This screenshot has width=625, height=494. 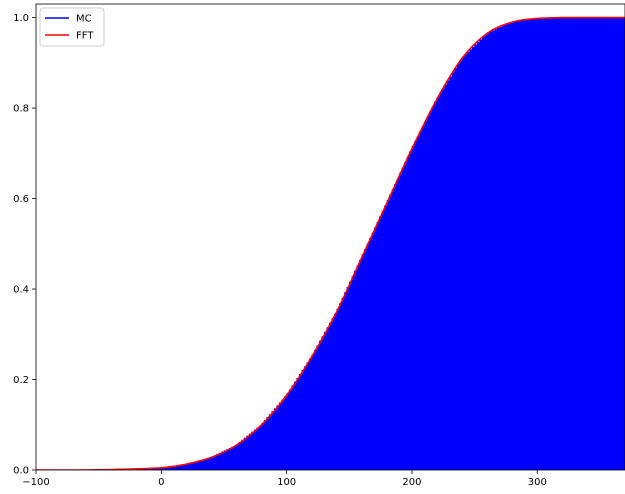 What do you see at coordinates (411, 482) in the screenshot?
I see `x-tick-label: 200` at bounding box center [411, 482].